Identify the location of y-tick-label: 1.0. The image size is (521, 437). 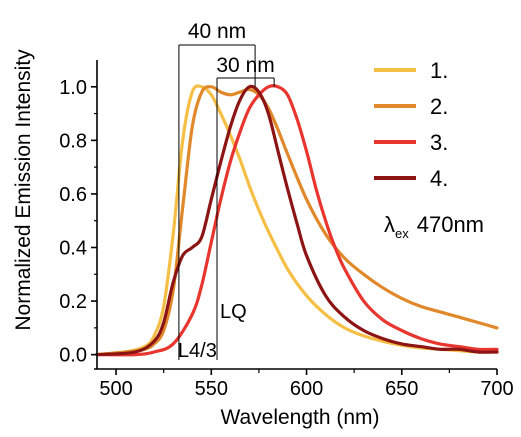
(73, 88).